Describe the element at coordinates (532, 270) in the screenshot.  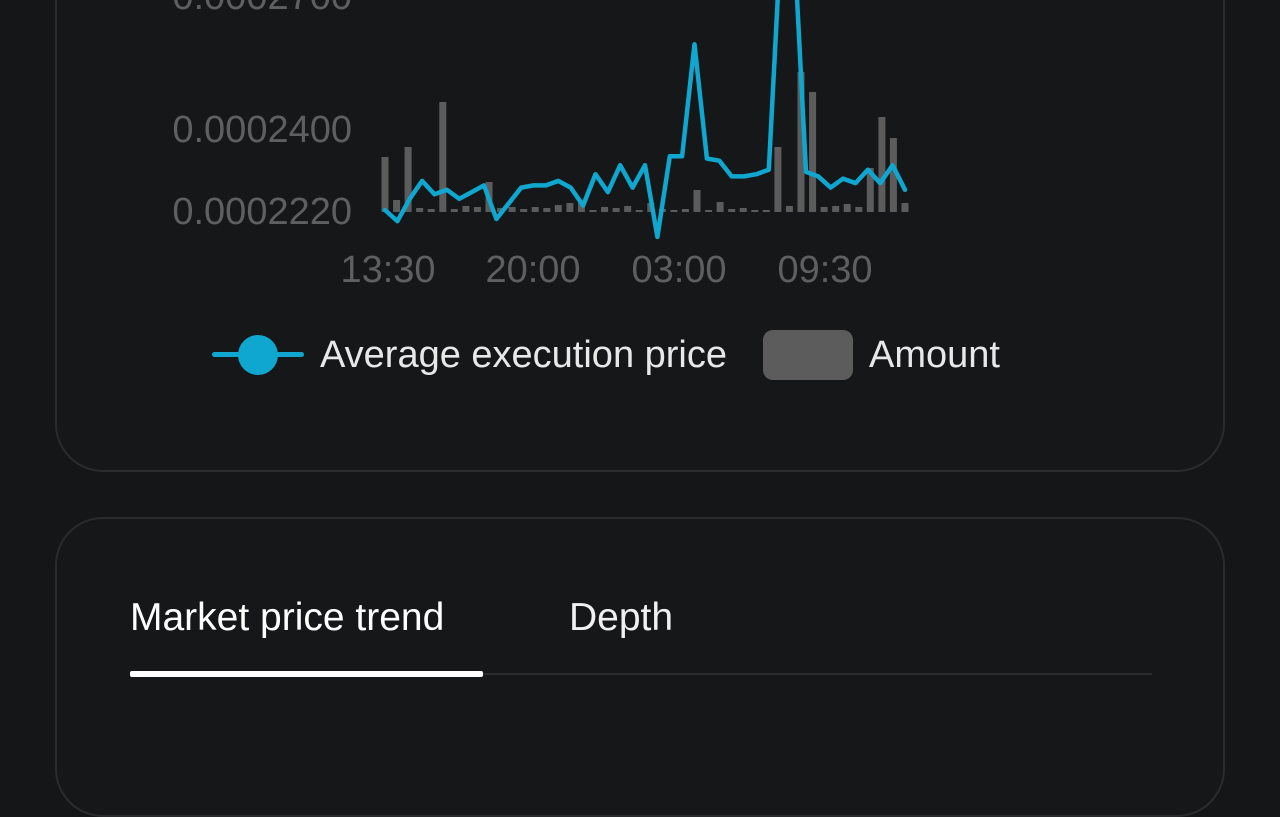
I see `x-axis-tick-label: 20:00` at that location.